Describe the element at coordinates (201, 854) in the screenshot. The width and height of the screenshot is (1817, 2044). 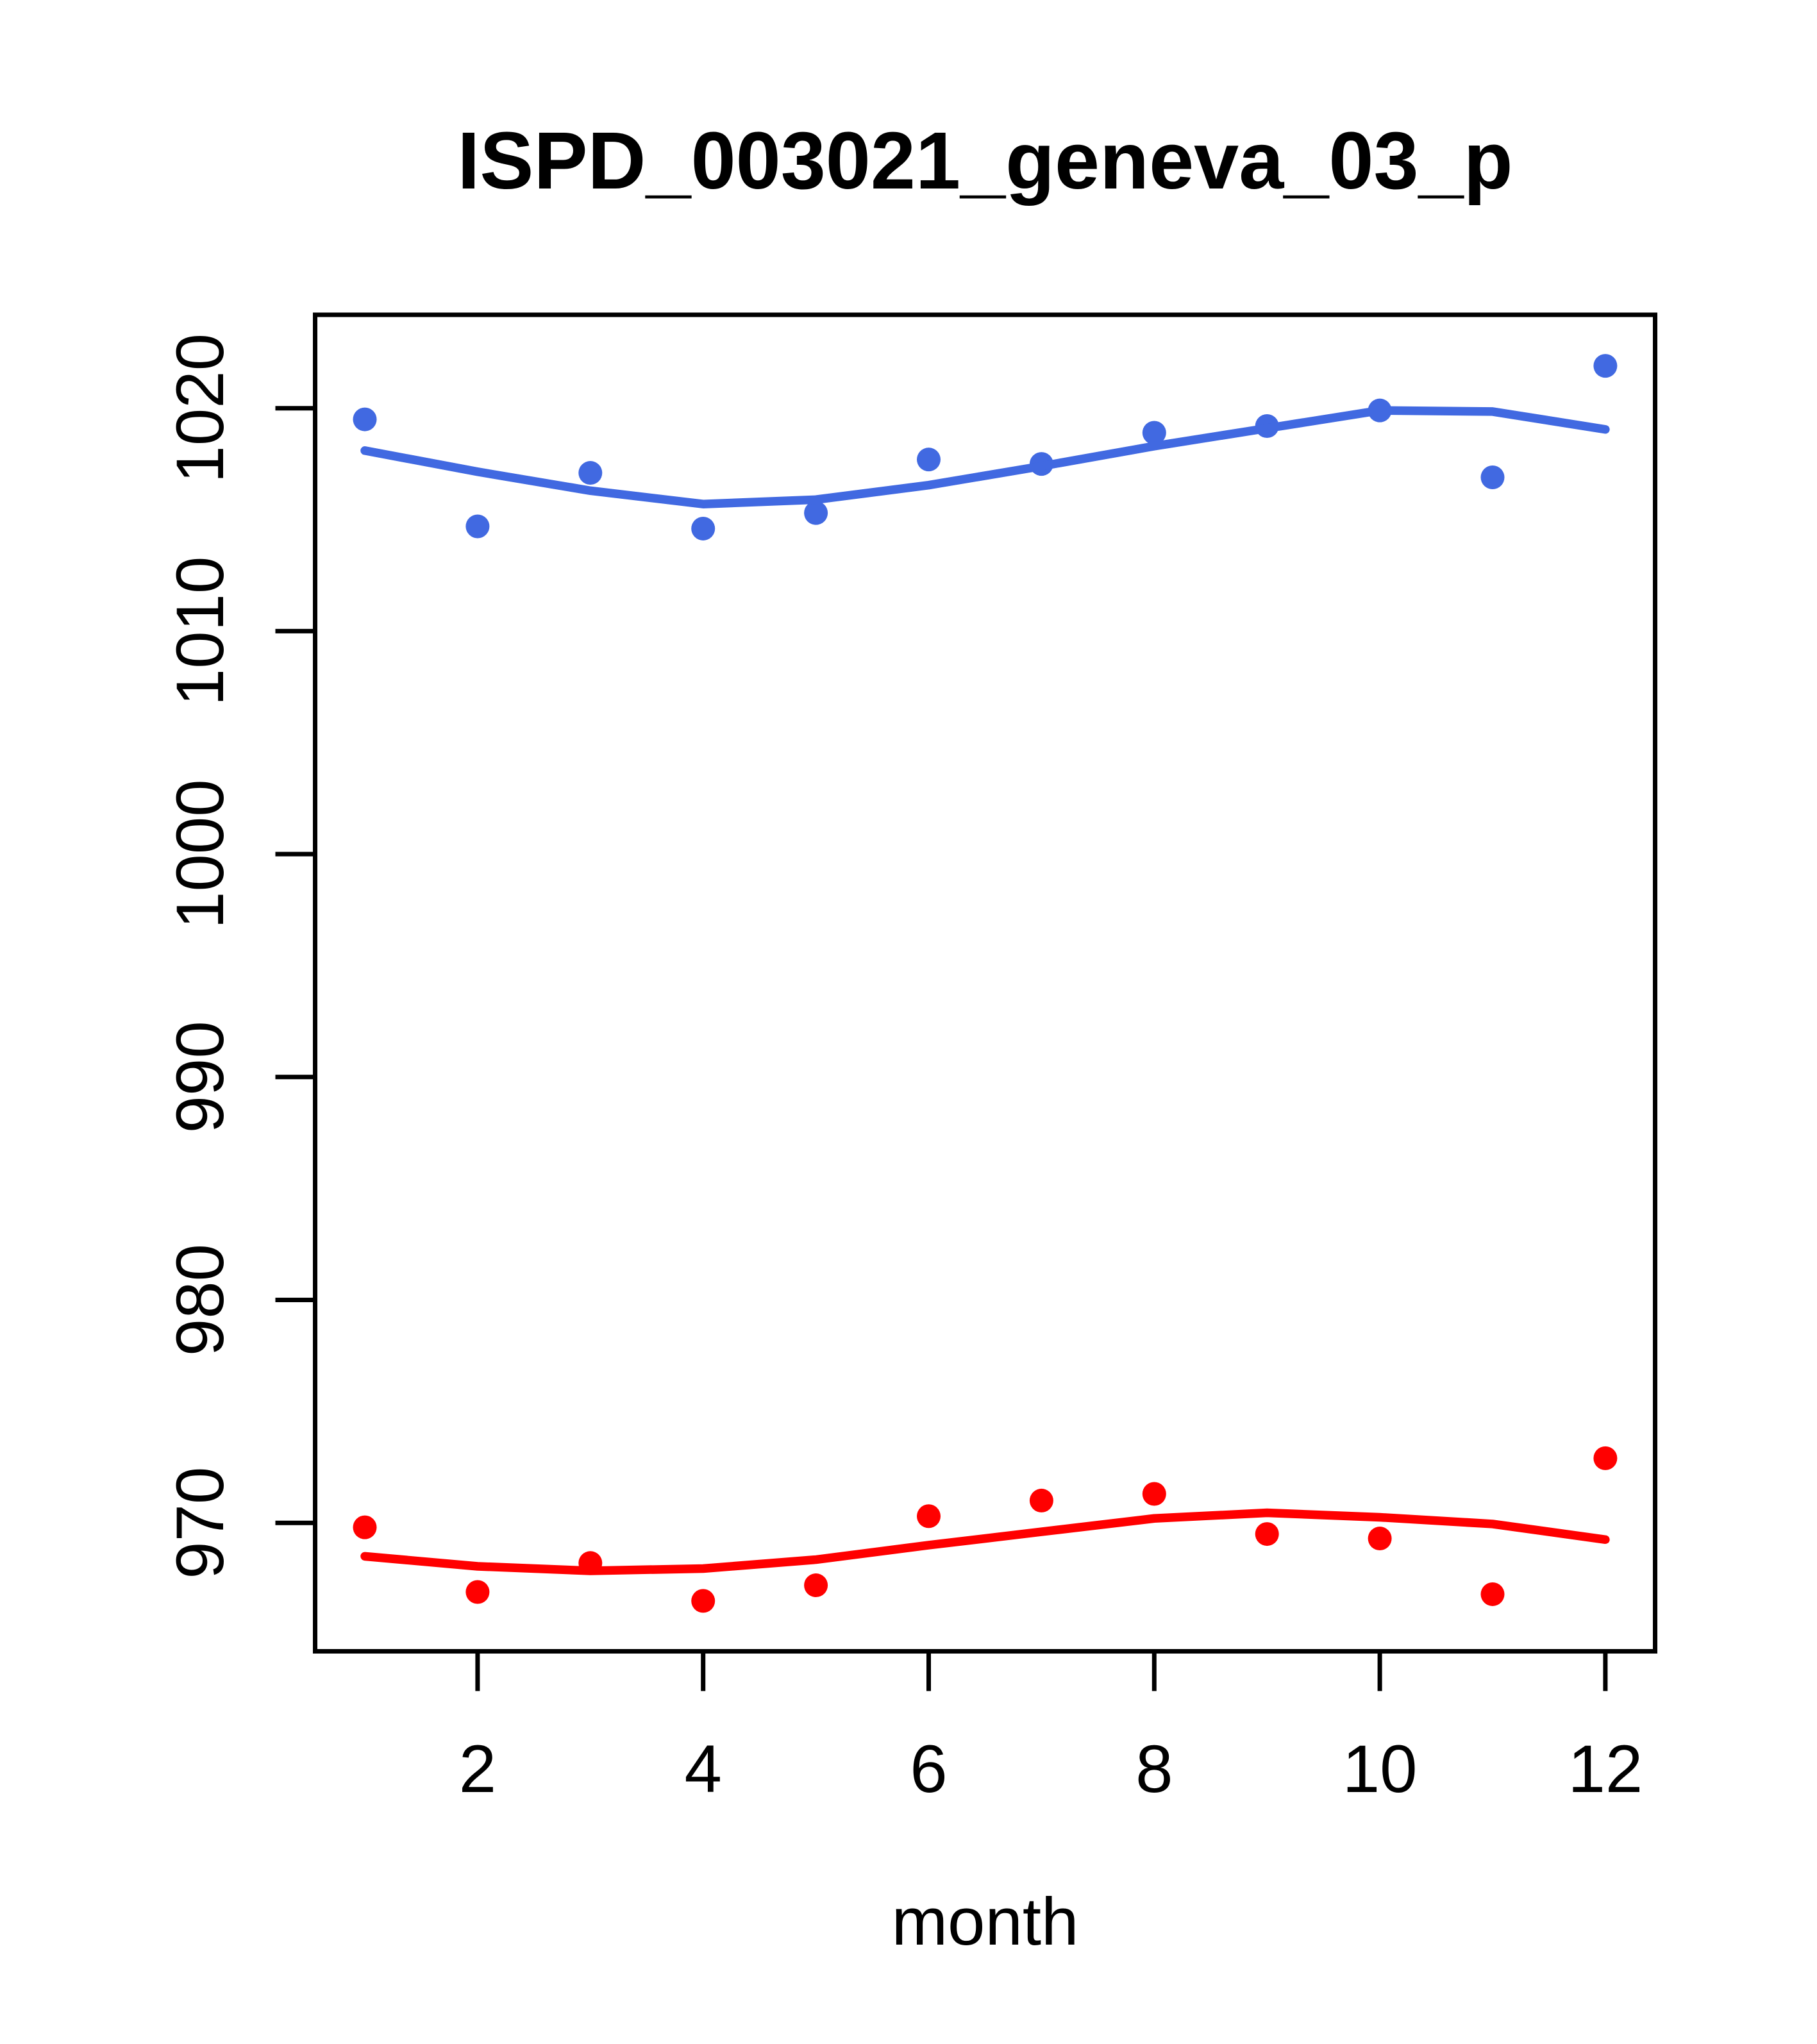
I see `y-tick-label: 1000` at that location.